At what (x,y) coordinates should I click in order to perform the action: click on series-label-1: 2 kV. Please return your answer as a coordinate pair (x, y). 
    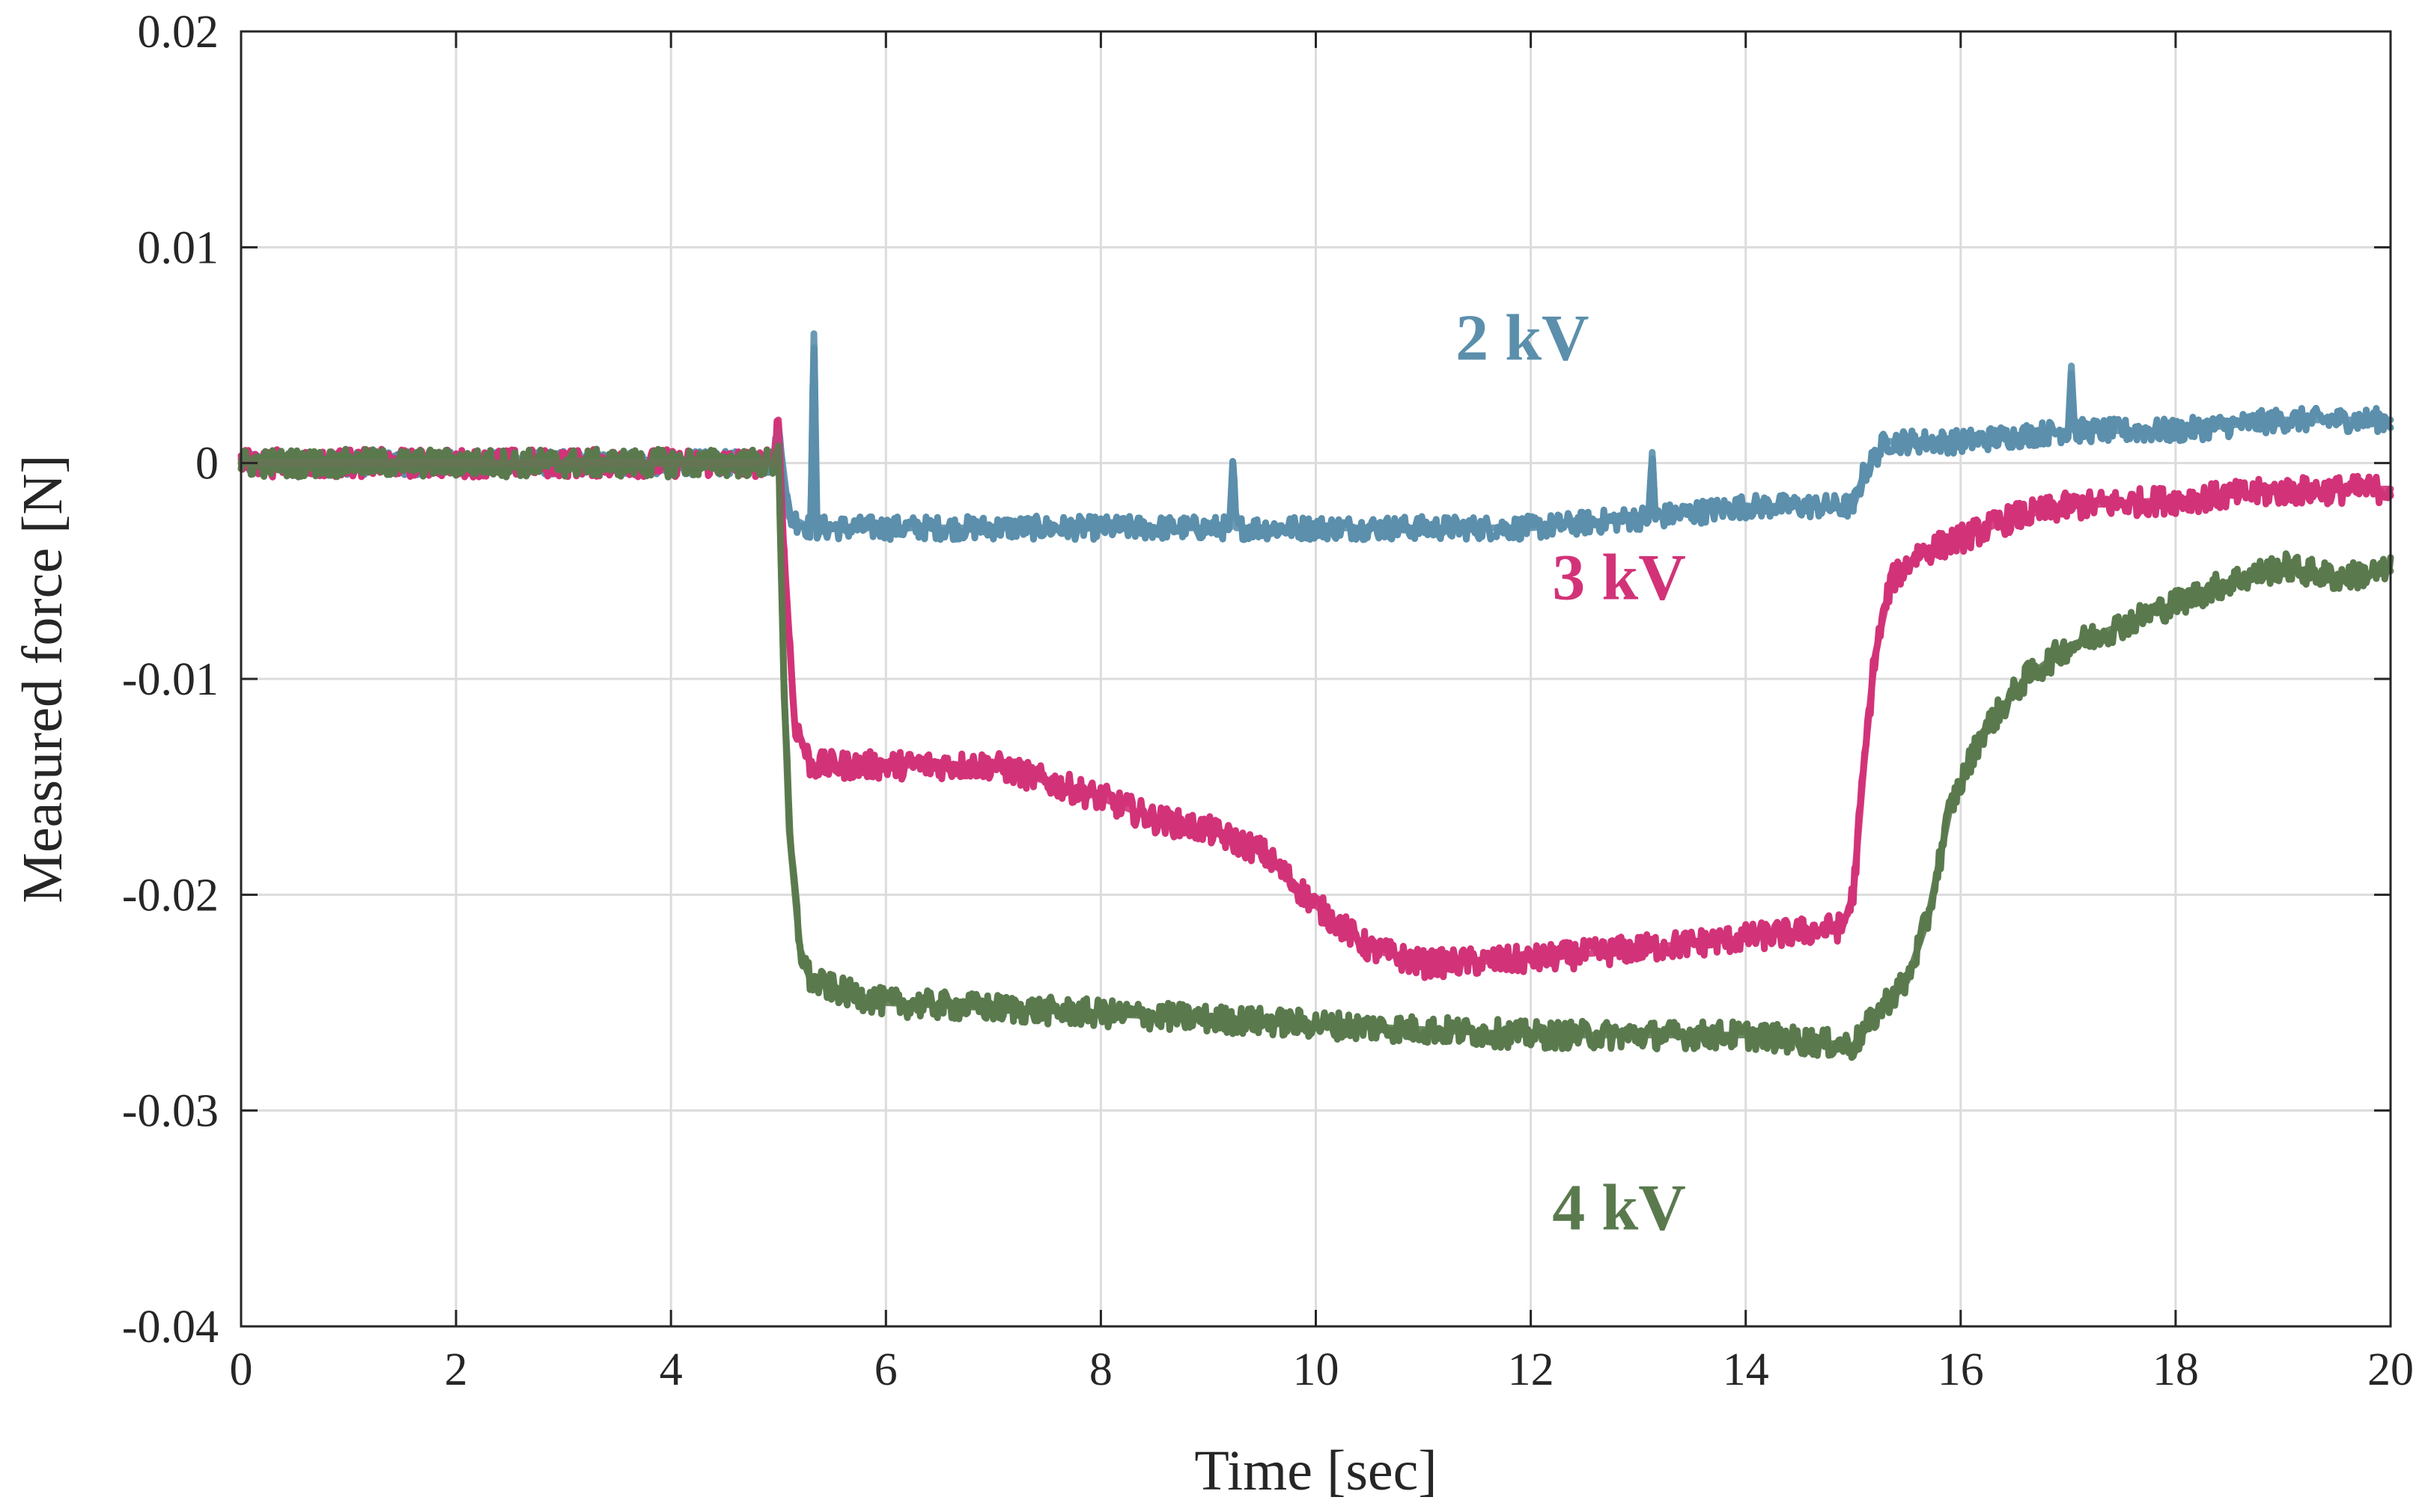
    Looking at the image, I should click on (1522, 338).